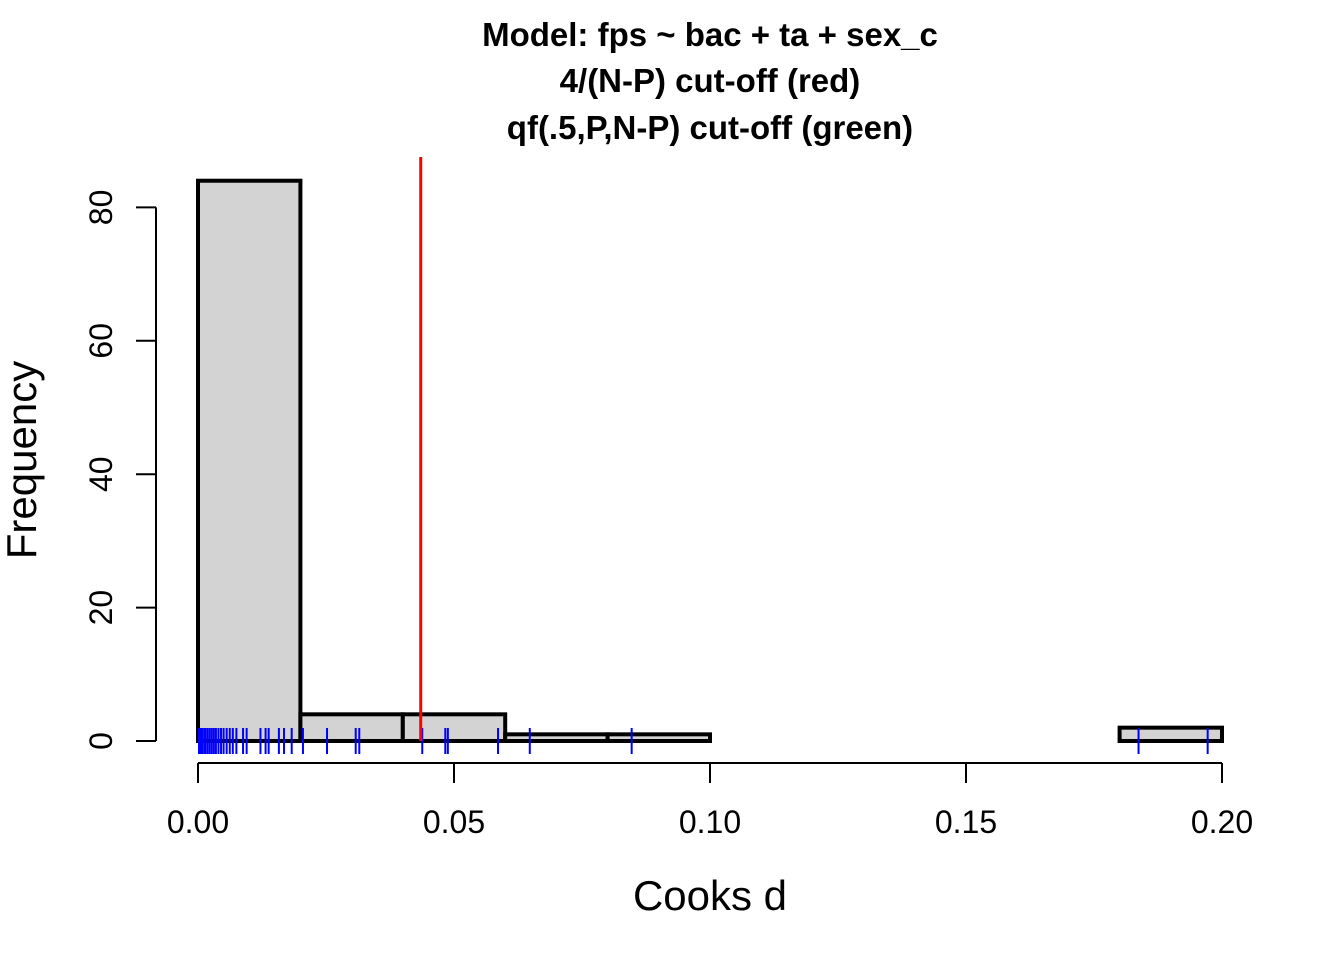 The image size is (1344, 960). Describe the element at coordinates (710, 801) in the screenshot. I see `x-axis: 0.00 0.05 0.10 0.15 0.20` at that location.